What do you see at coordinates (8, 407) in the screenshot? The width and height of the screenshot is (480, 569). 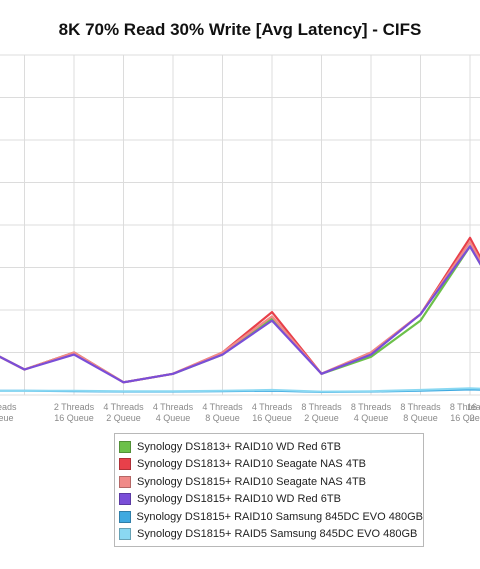 I see `x-tick-label: Threads` at bounding box center [8, 407].